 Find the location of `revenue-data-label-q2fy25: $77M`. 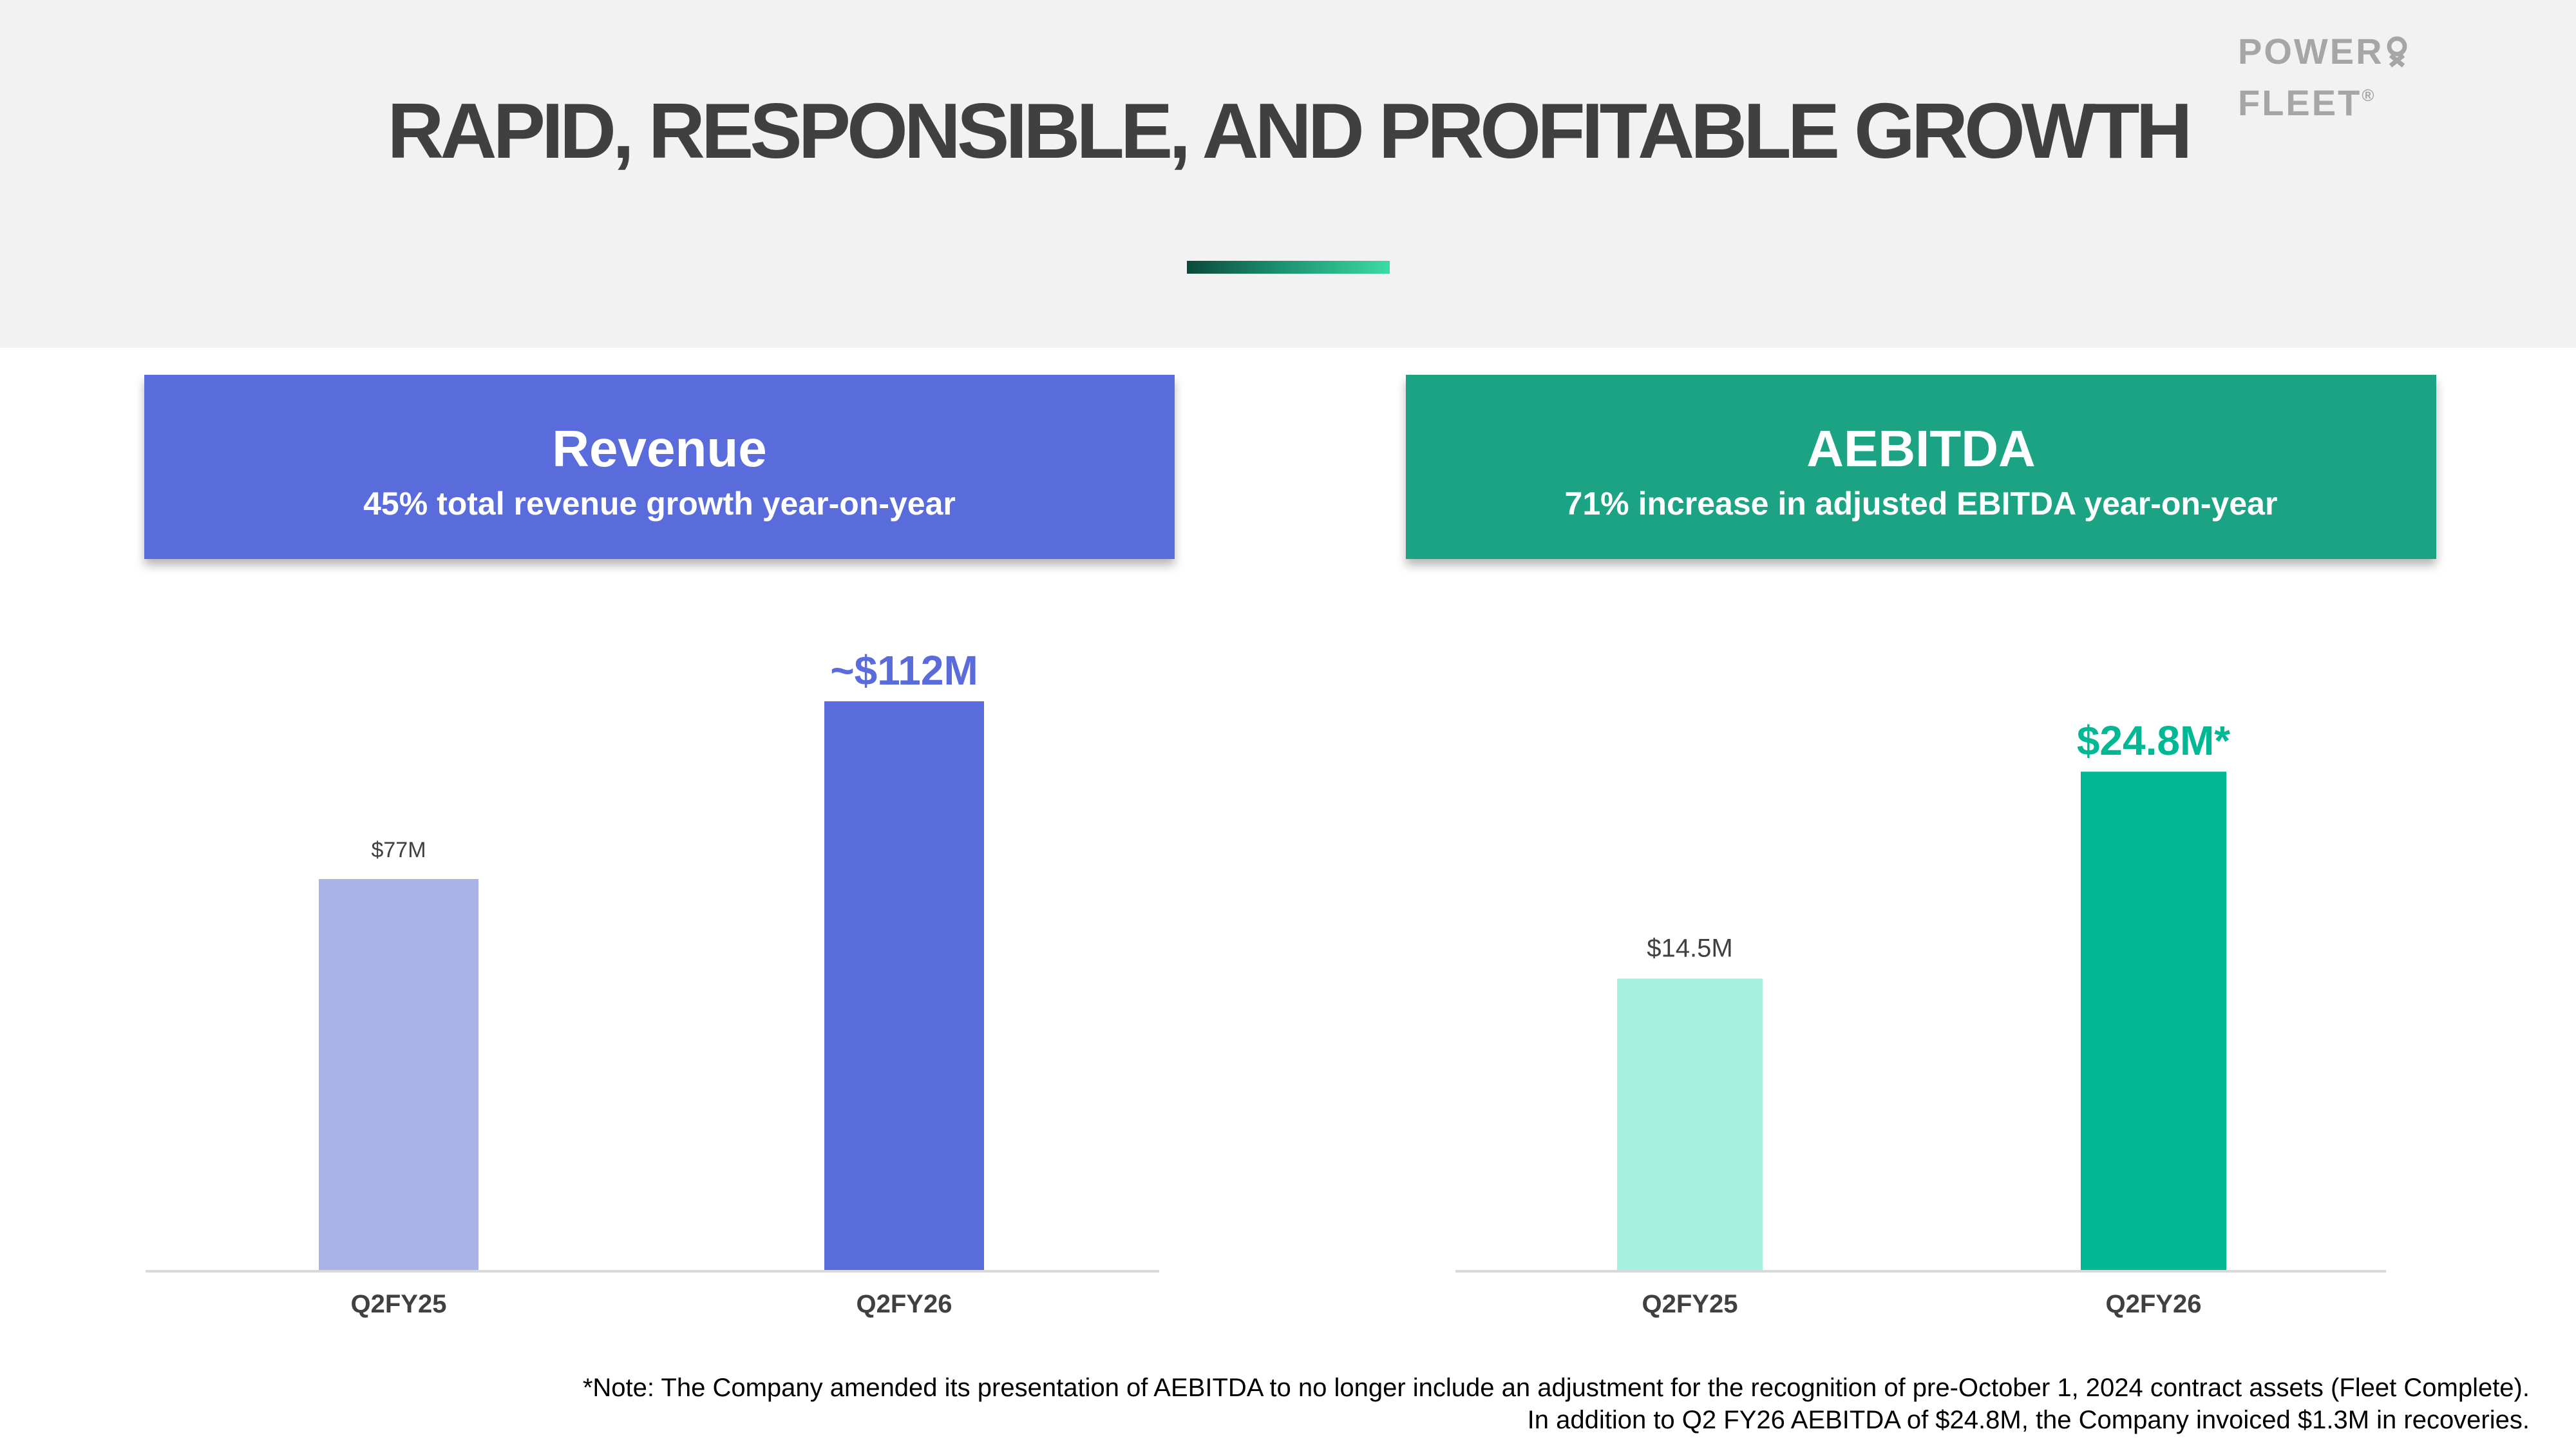

revenue-data-label-q2fy25: $77M is located at coordinates (399, 850).